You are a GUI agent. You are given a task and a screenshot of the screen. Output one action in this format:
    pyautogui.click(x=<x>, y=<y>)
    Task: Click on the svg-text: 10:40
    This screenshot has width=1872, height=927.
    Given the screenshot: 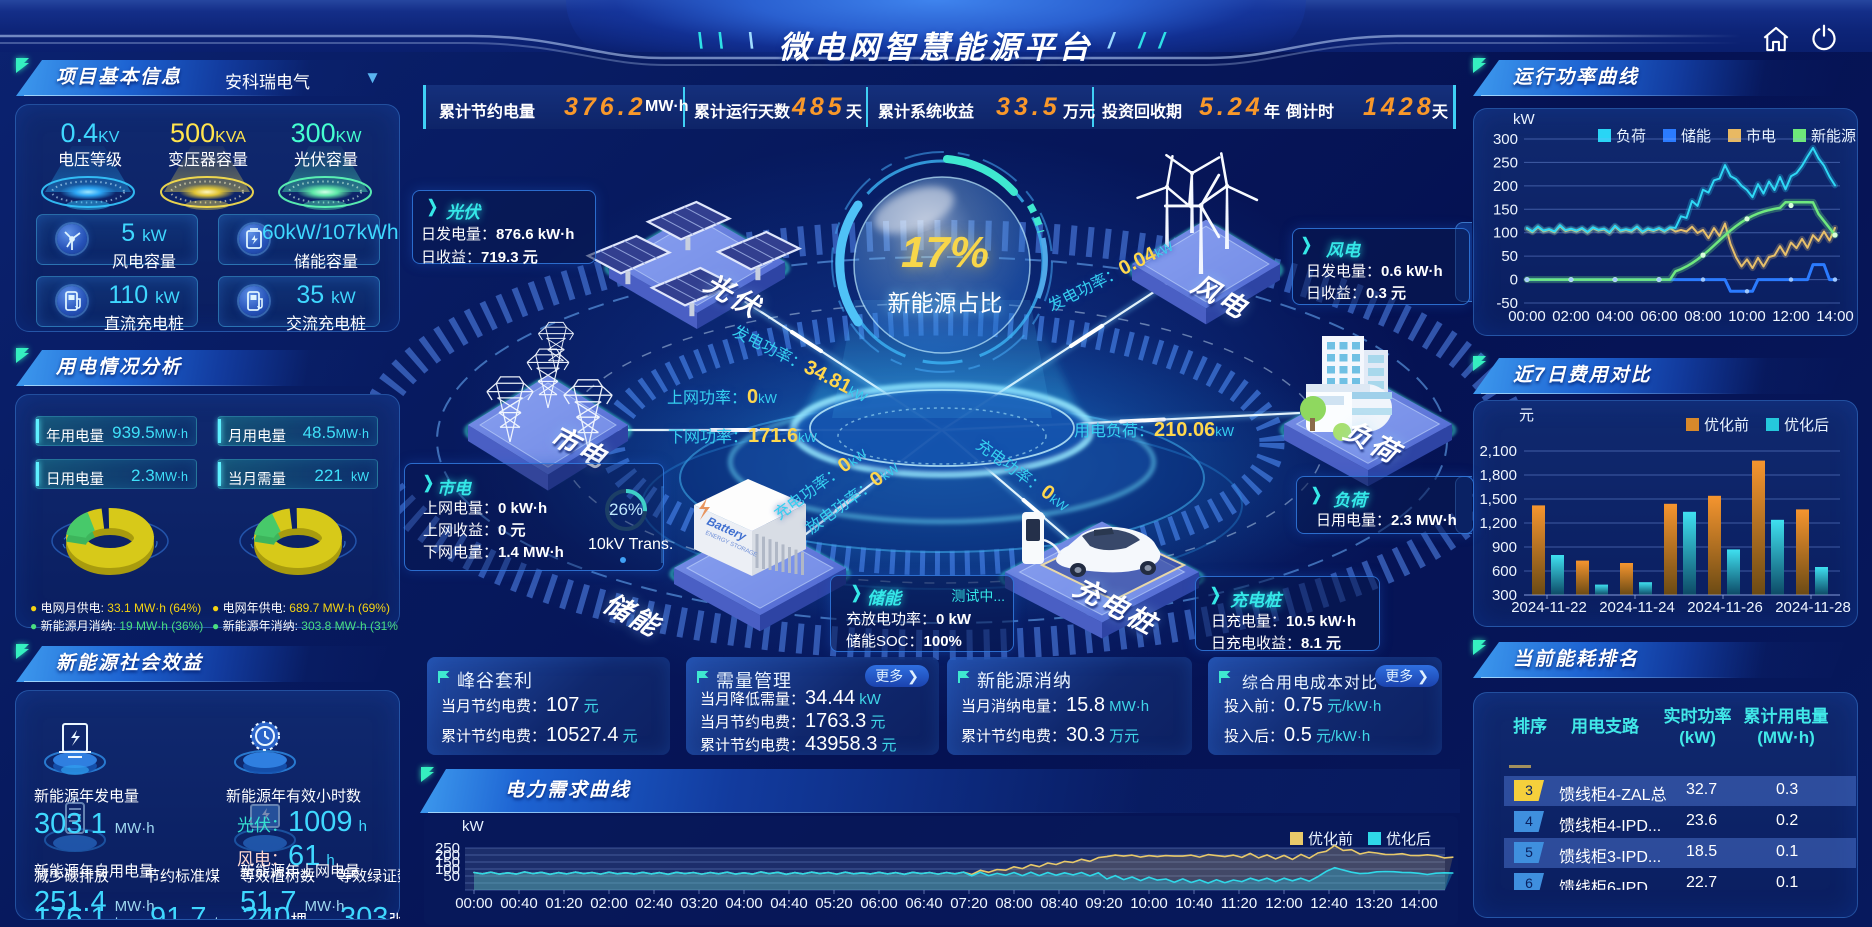 What is the action you would take?
    pyautogui.click(x=1194, y=903)
    